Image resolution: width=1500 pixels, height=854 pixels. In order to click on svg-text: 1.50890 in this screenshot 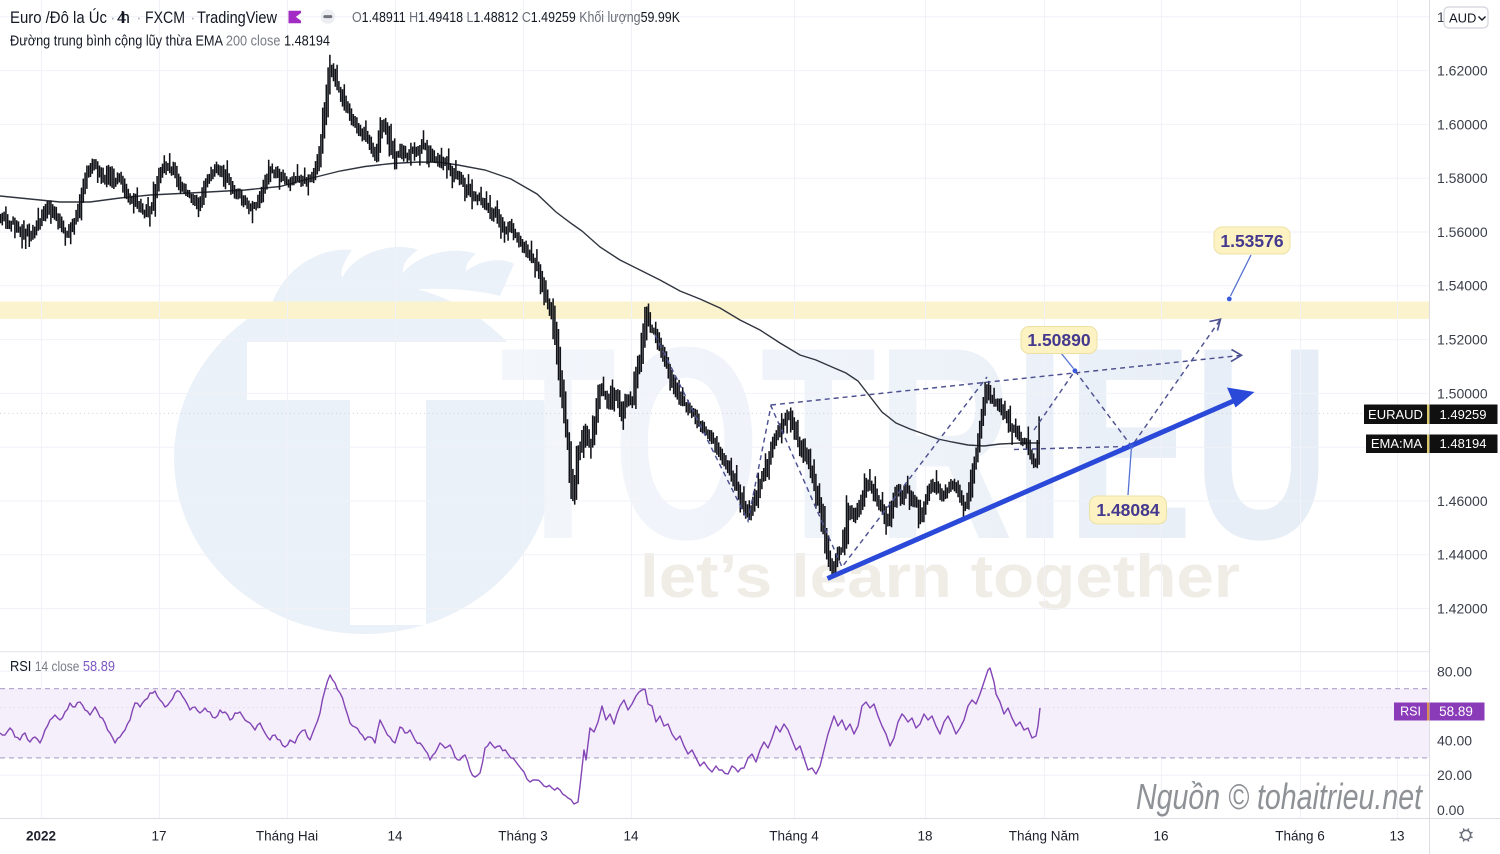, I will do `click(1059, 340)`.